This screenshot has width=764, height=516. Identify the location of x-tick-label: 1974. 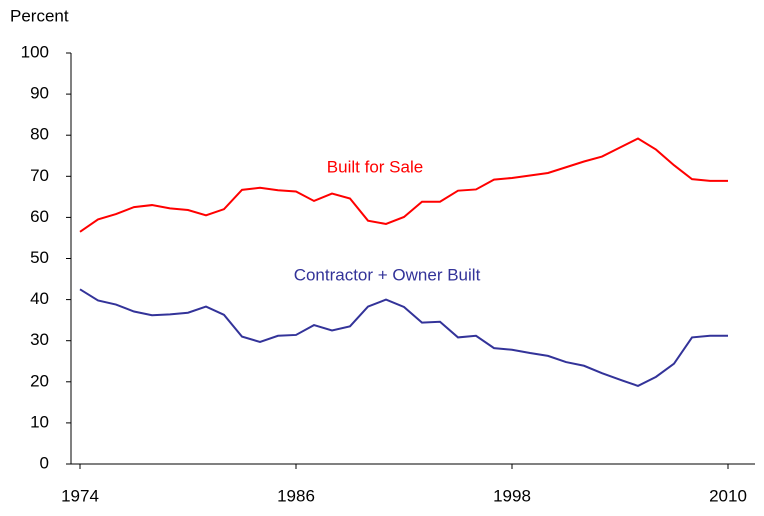
(80, 495).